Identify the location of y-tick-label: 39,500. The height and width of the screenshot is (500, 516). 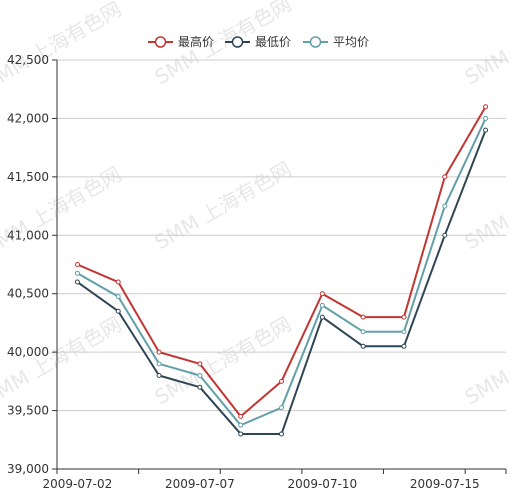
(28, 411).